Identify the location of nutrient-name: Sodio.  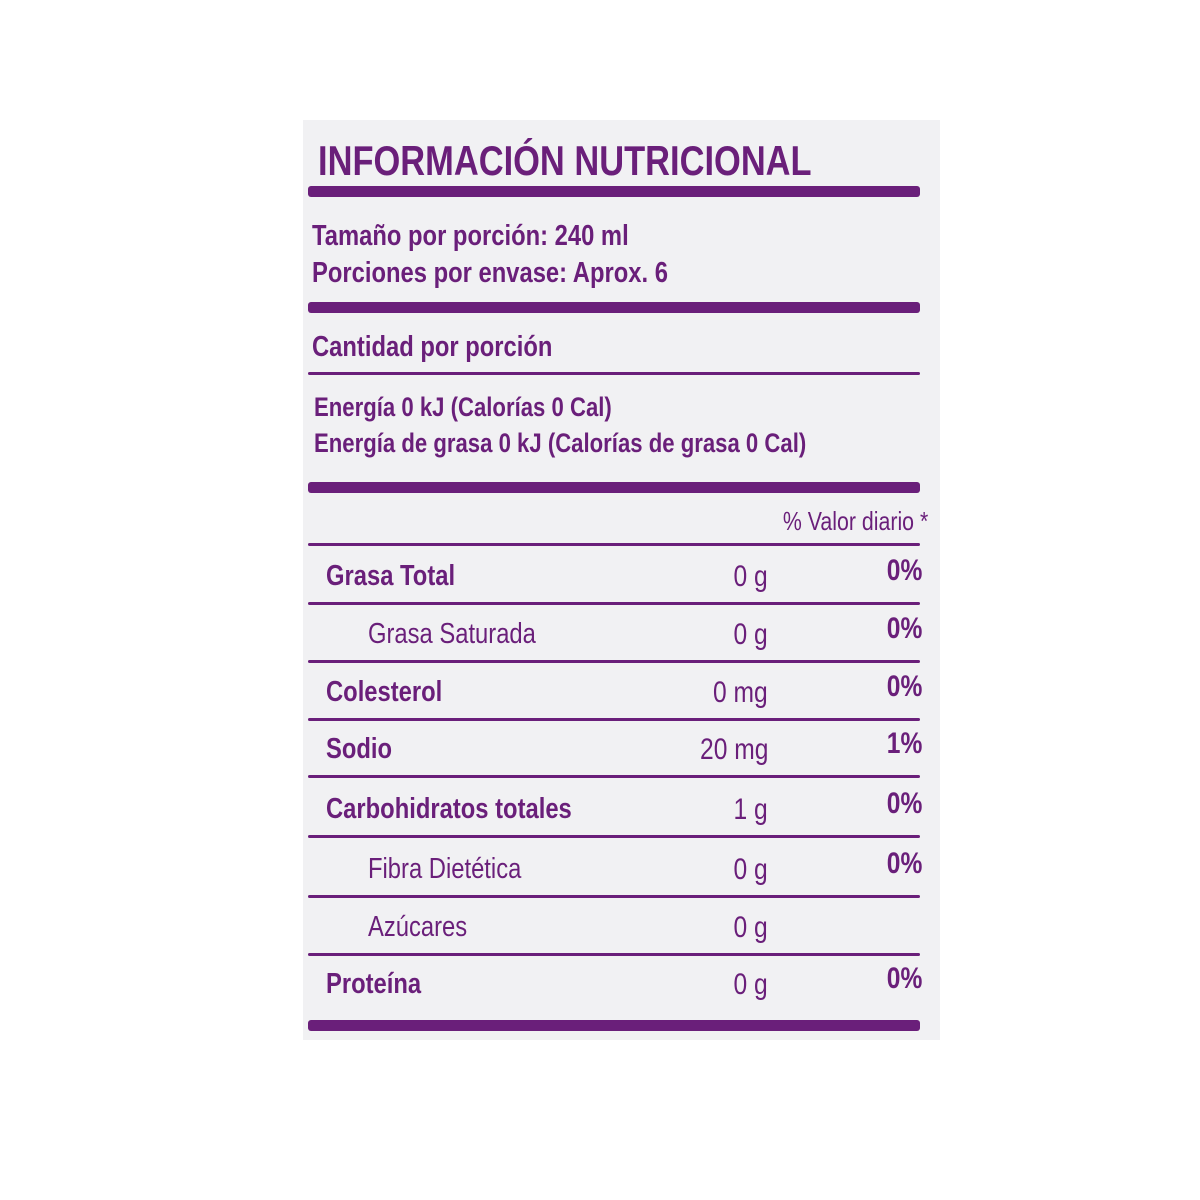
(359, 749).